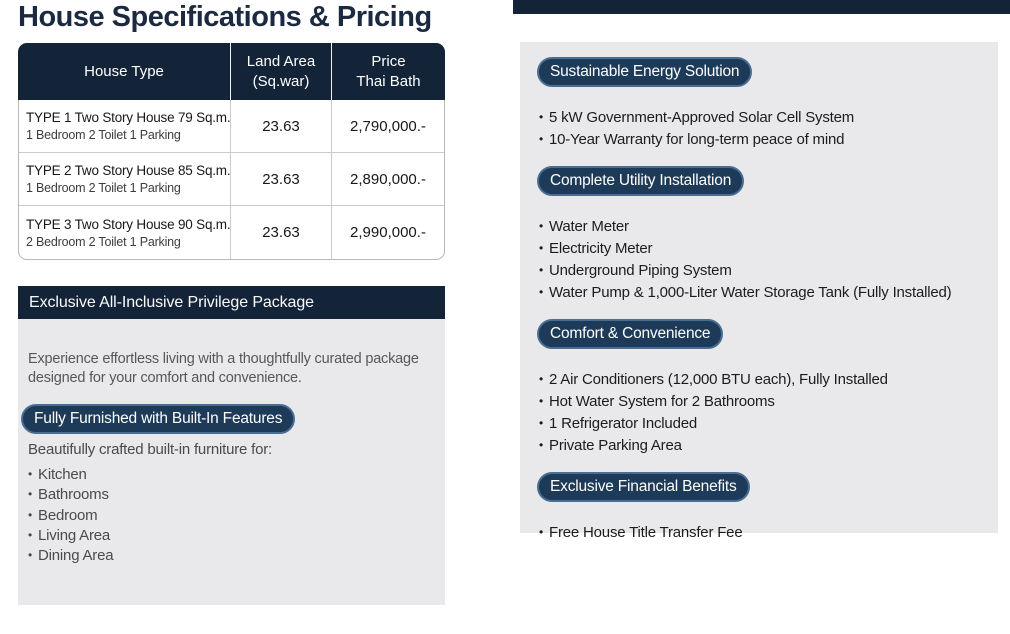 This screenshot has width=1010, height=634. I want to click on col-header-land-area-line1: Land Area, so click(281, 61).